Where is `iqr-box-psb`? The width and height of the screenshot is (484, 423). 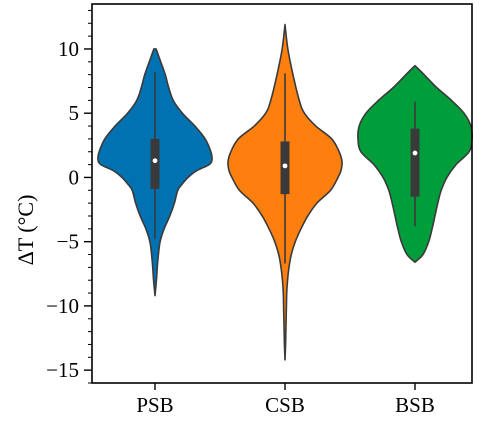
iqr-box-psb is located at coordinates (155, 164).